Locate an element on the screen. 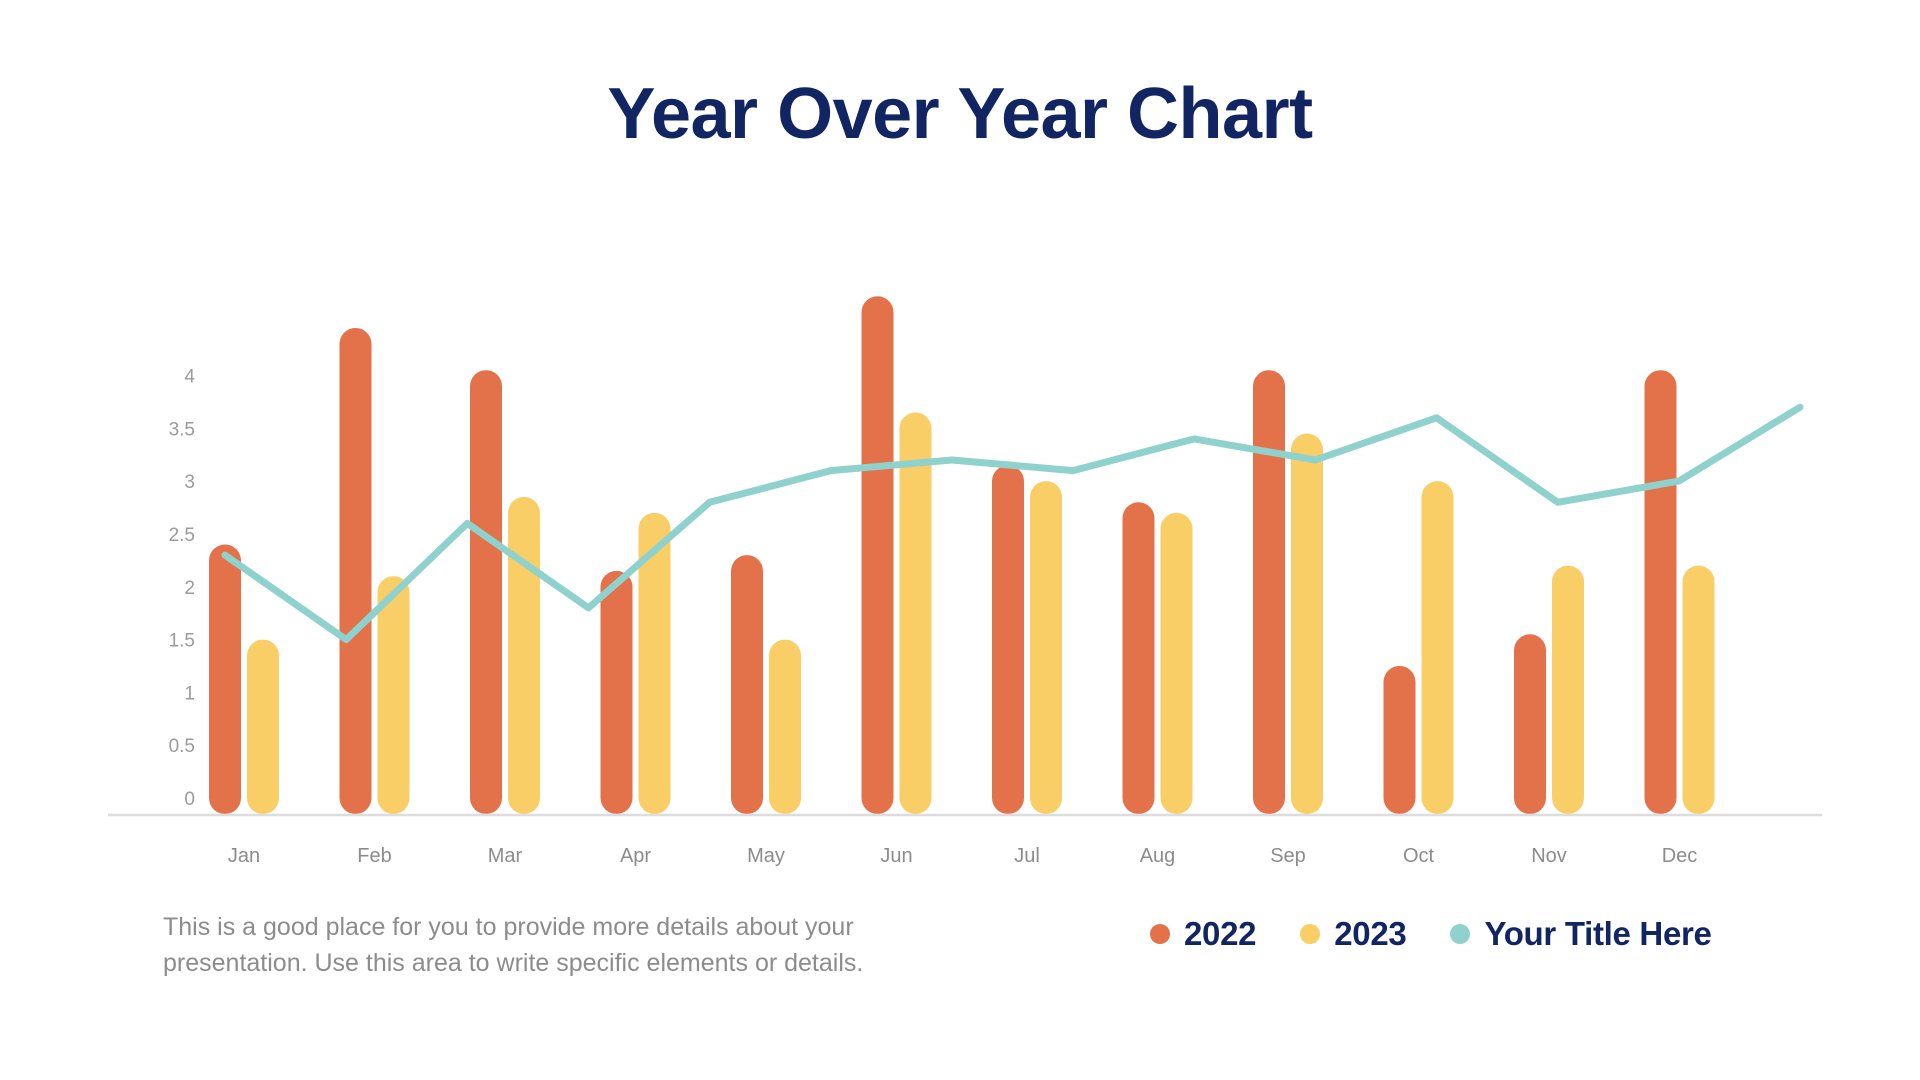 This screenshot has width=1920, height=1080. bar-2023-May is located at coordinates (785, 726).